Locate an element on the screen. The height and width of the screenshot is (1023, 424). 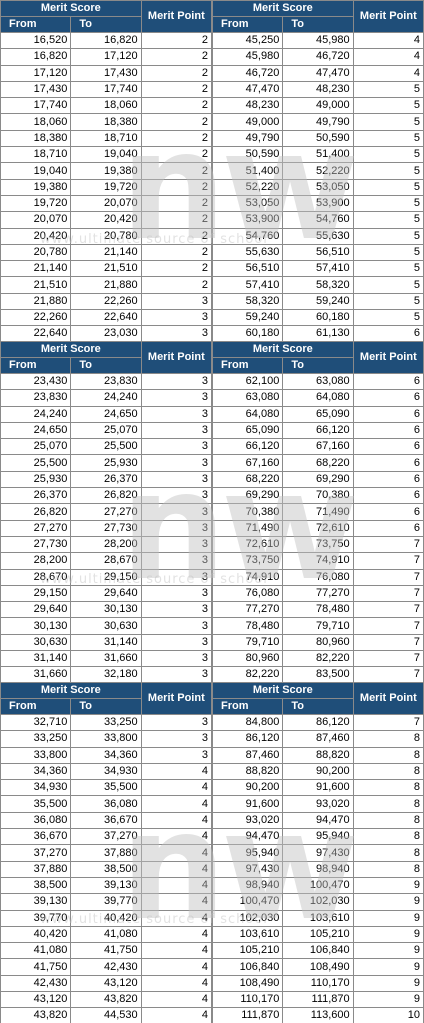
from-cell: 71,490 is located at coordinates (247, 528).